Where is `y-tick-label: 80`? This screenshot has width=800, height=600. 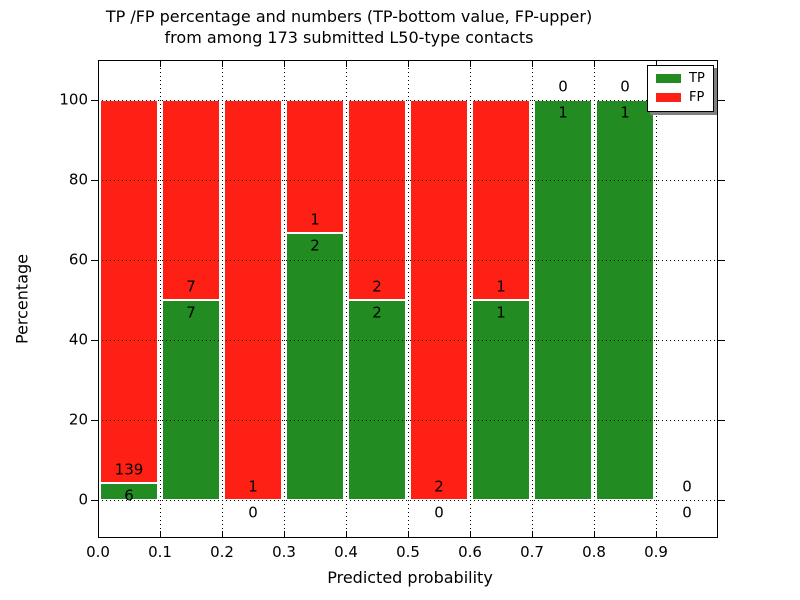
y-tick-label: 80 is located at coordinates (78, 179).